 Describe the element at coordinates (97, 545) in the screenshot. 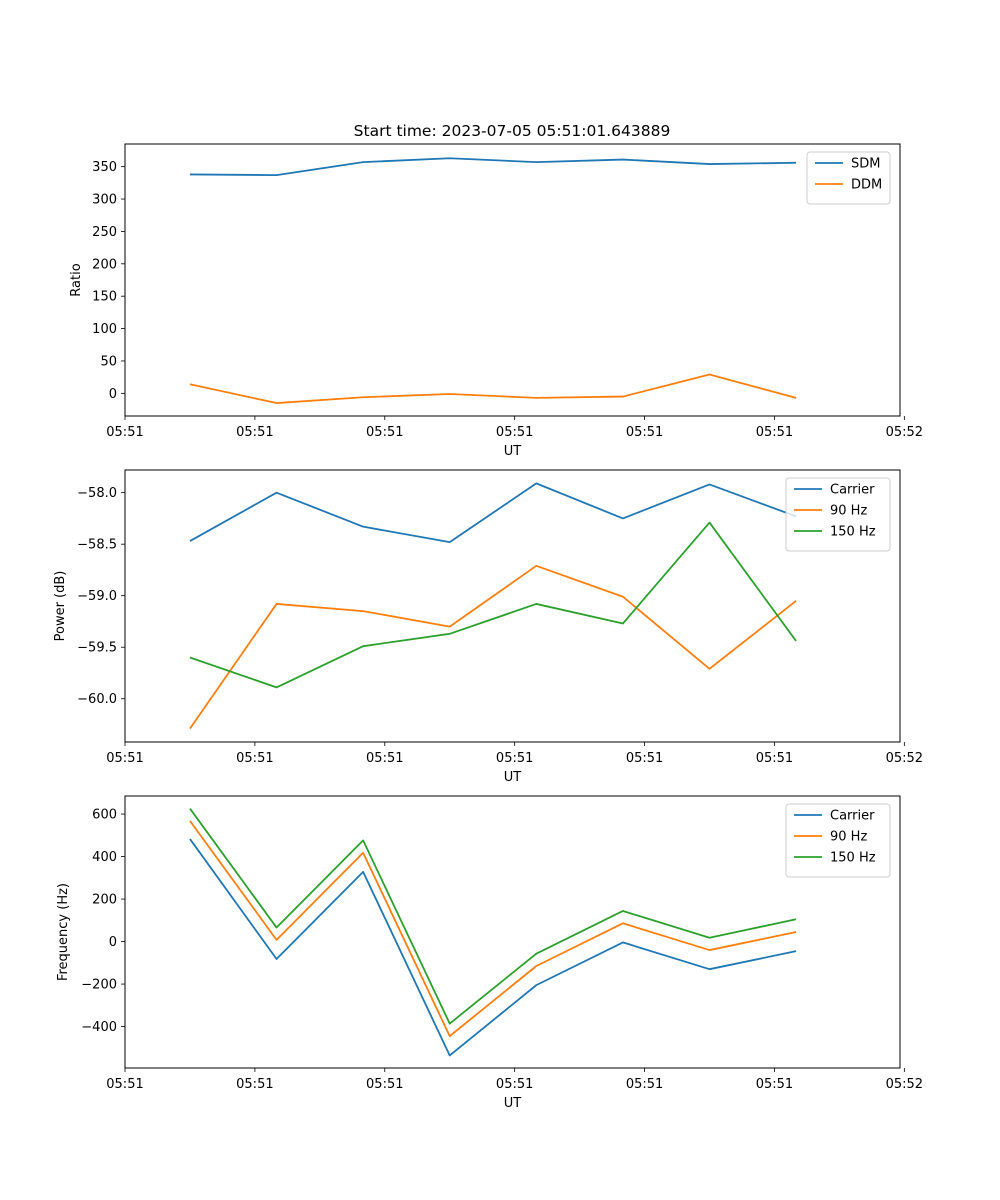

I see `y-tick-label: −58.5` at that location.